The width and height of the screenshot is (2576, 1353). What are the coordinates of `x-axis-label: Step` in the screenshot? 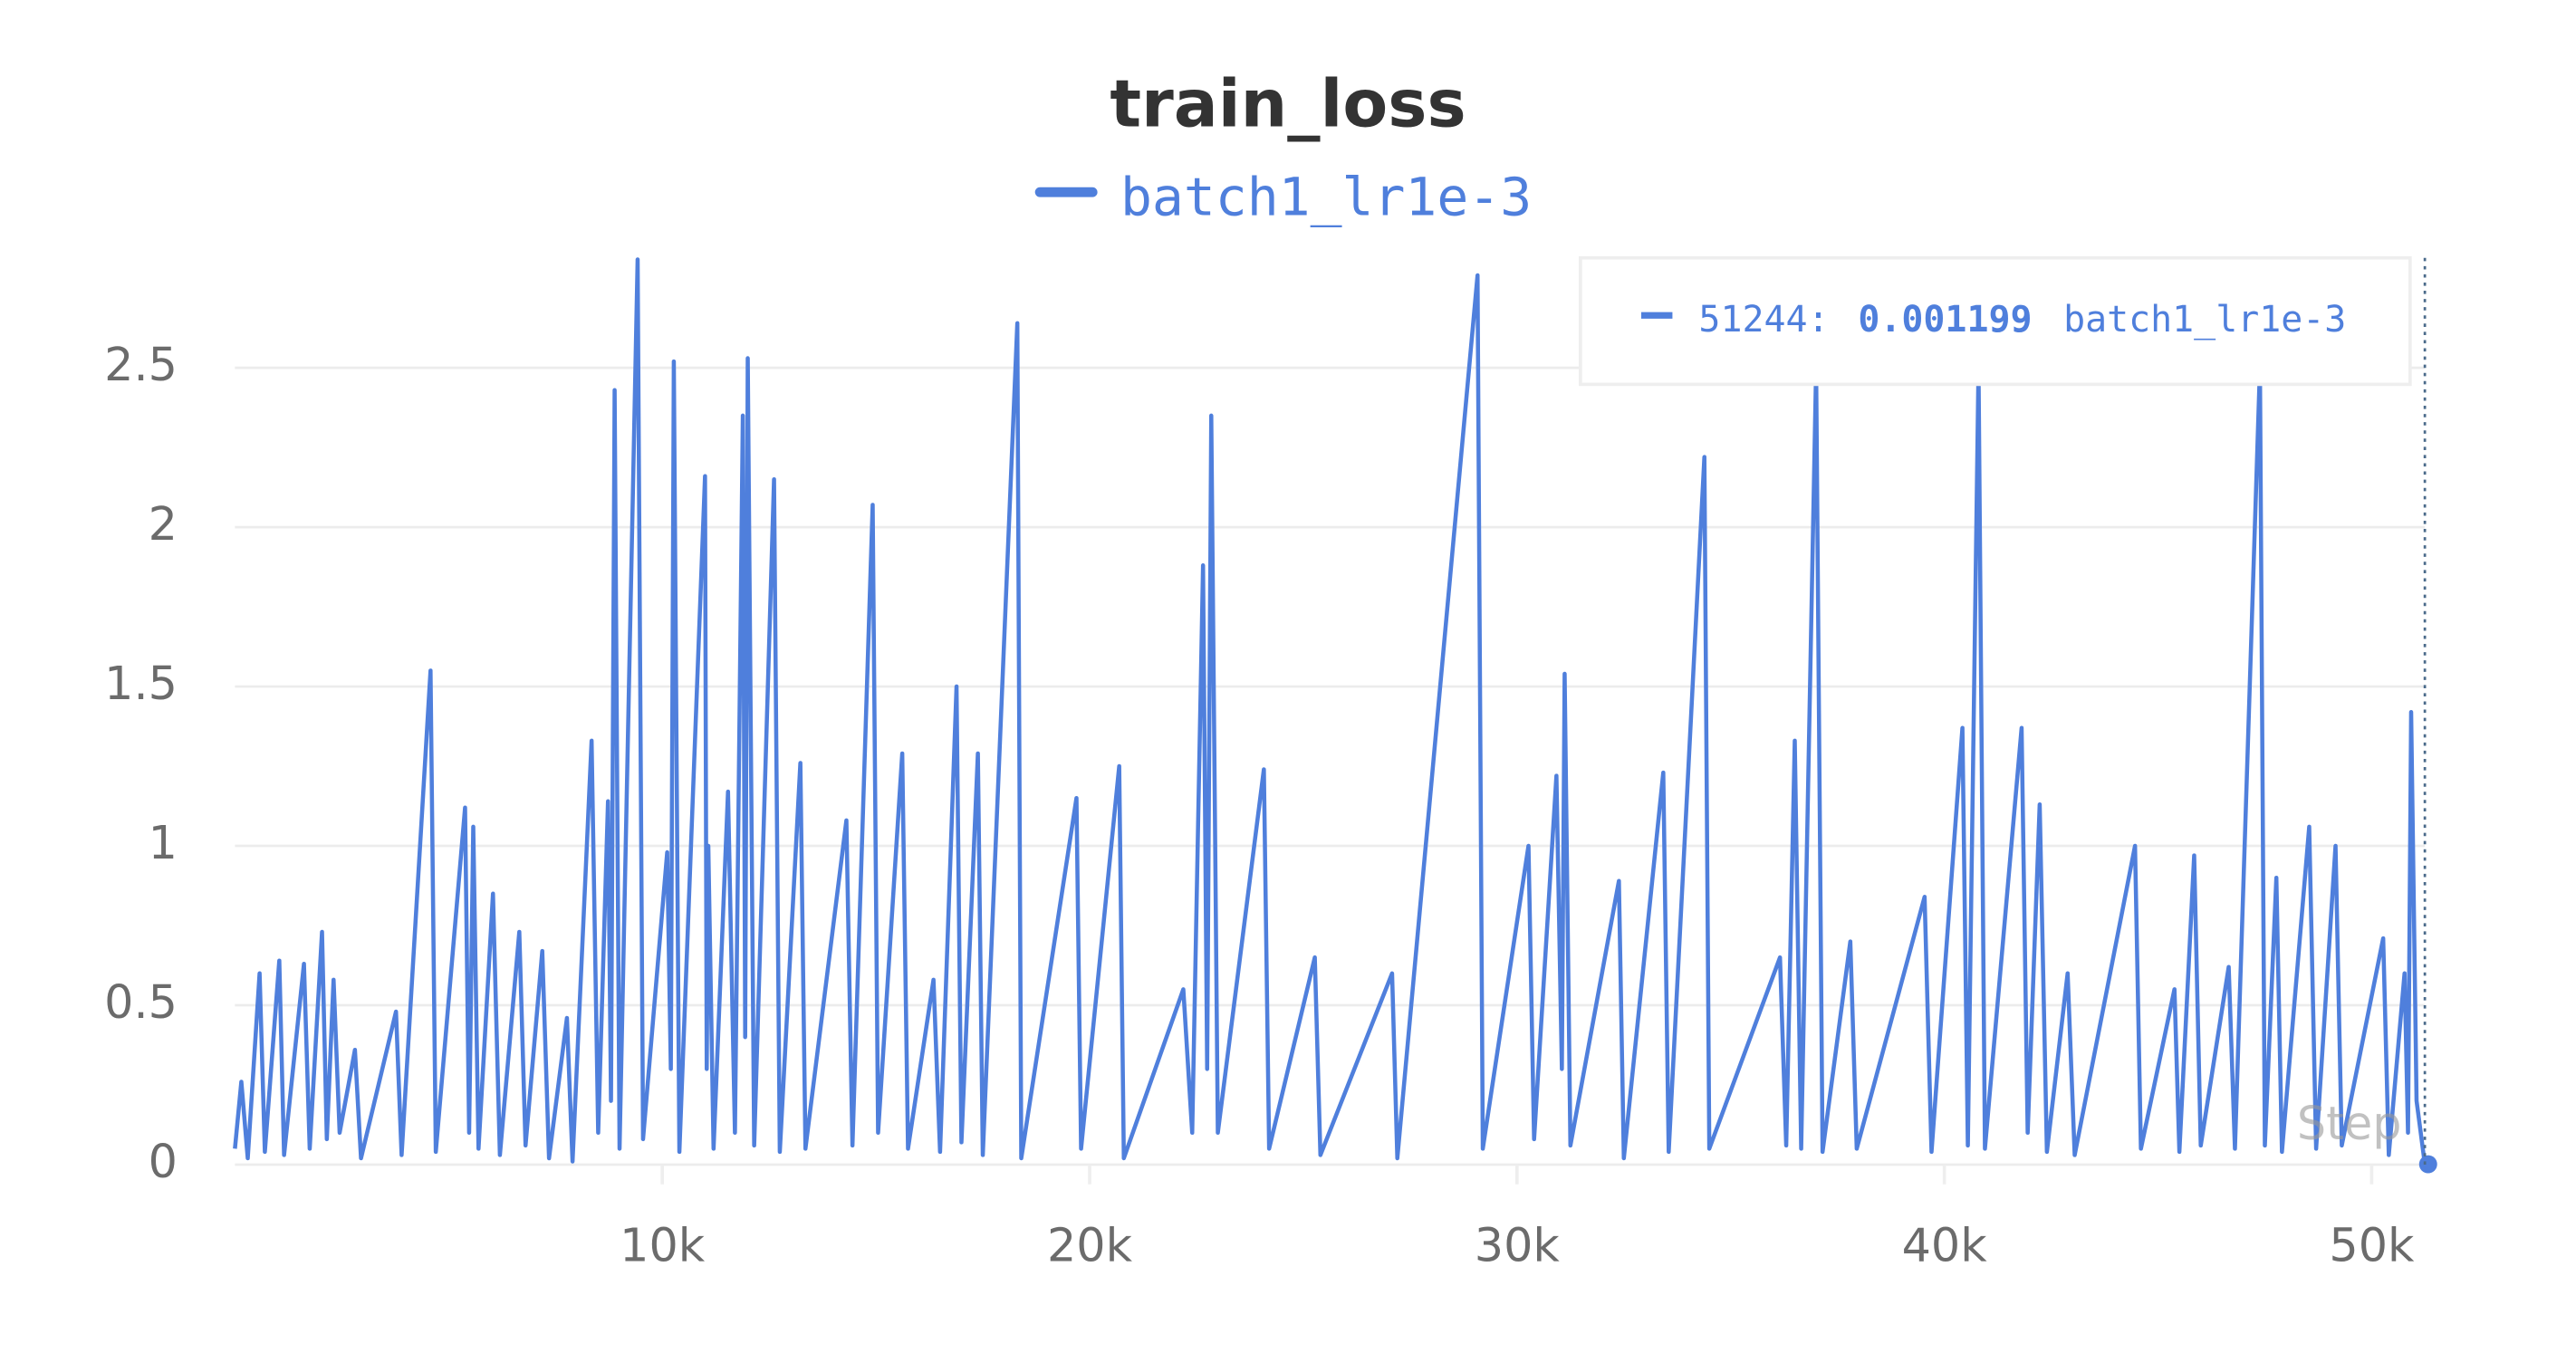 It's located at (2349, 1123).